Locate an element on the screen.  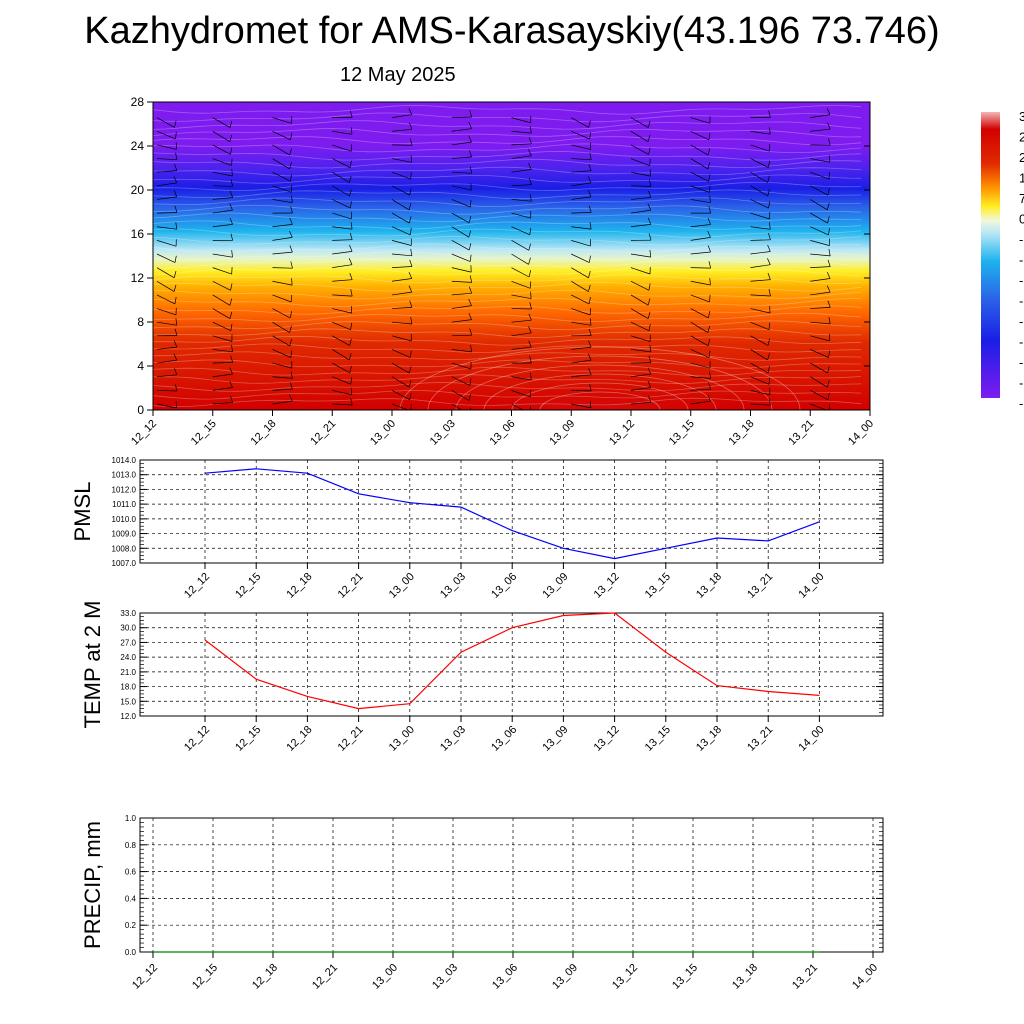
y-tick-label: 21.0 is located at coordinates (128, 672).